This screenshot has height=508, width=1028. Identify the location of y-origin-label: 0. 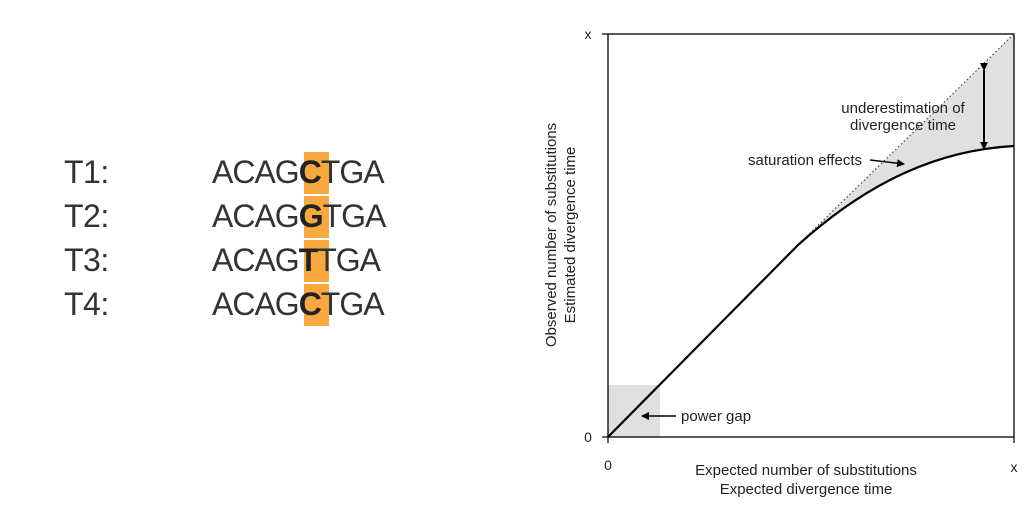
(588, 437).